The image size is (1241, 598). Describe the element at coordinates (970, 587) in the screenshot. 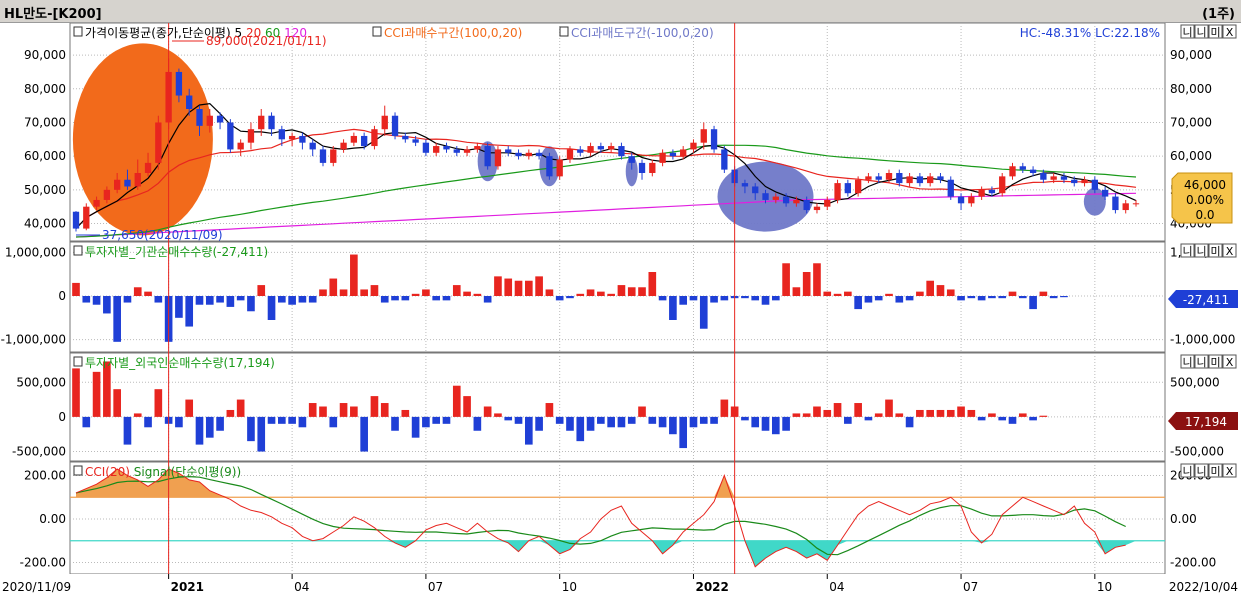

I see `x-tick-label: 07` at that location.